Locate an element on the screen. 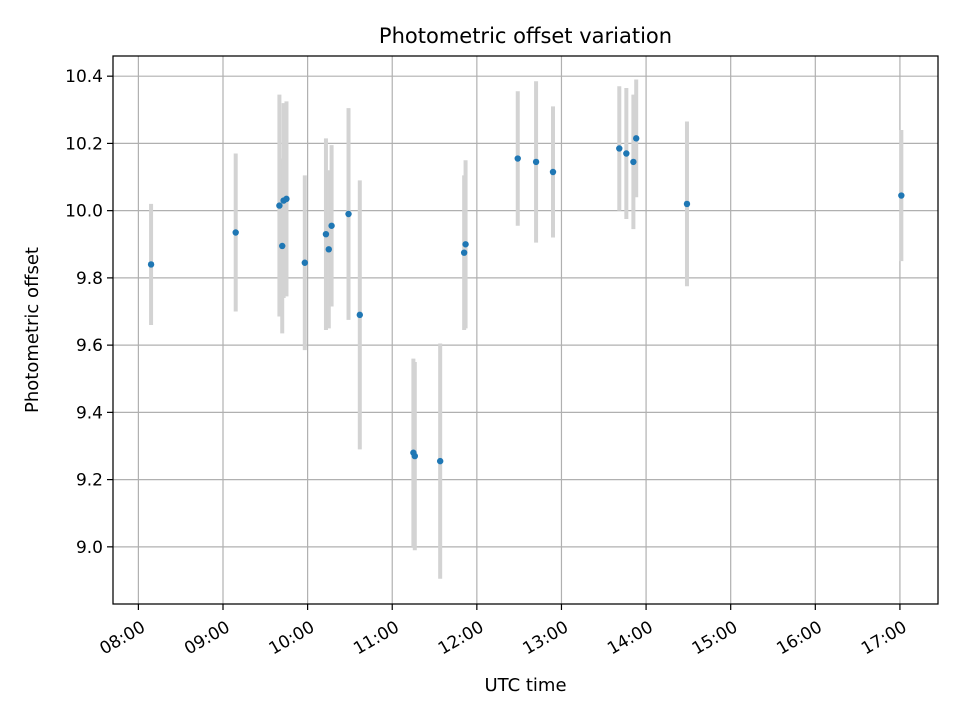 This screenshot has width=960, height=720. y-tick-label: 9.6 is located at coordinates (89, 346).